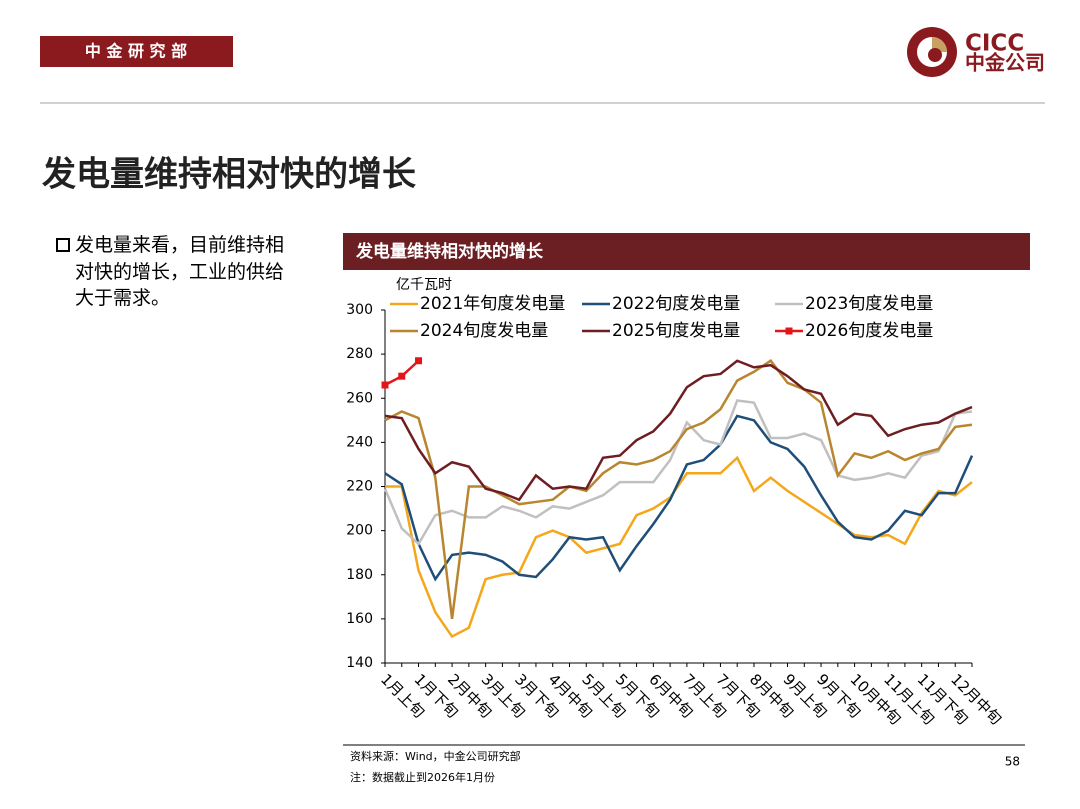 Image resolution: width=1080 pixels, height=809 pixels. I want to click on page-number: 58, so click(1012, 762).